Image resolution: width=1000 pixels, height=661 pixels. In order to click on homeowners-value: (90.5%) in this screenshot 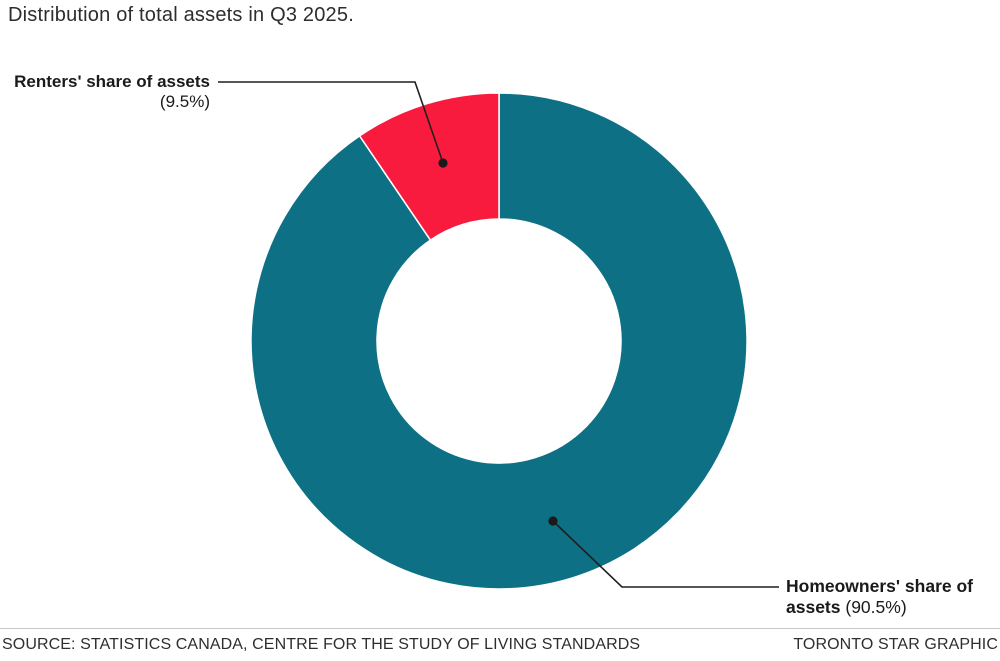, I will do `click(876, 607)`.